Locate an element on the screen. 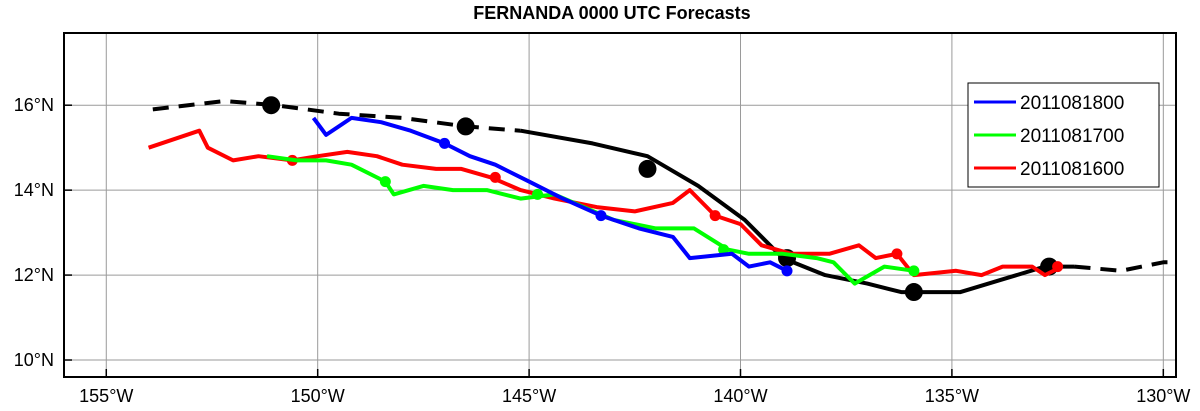  x-tick-label: 140°W is located at coordinates (740, 396).